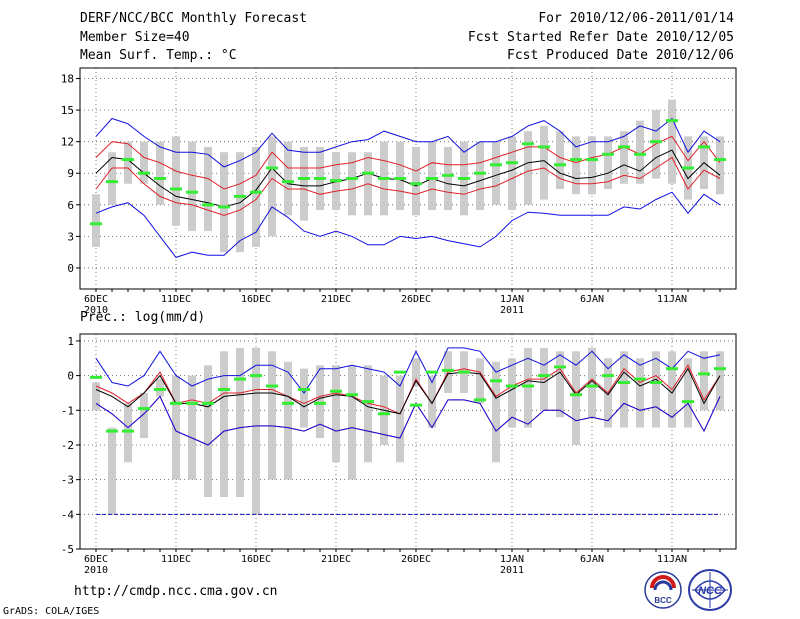  What do you see at coordinates (70, 205) in the screenshot?
I see `temp-ytick-label: 6` at bounding box center [70, 205].